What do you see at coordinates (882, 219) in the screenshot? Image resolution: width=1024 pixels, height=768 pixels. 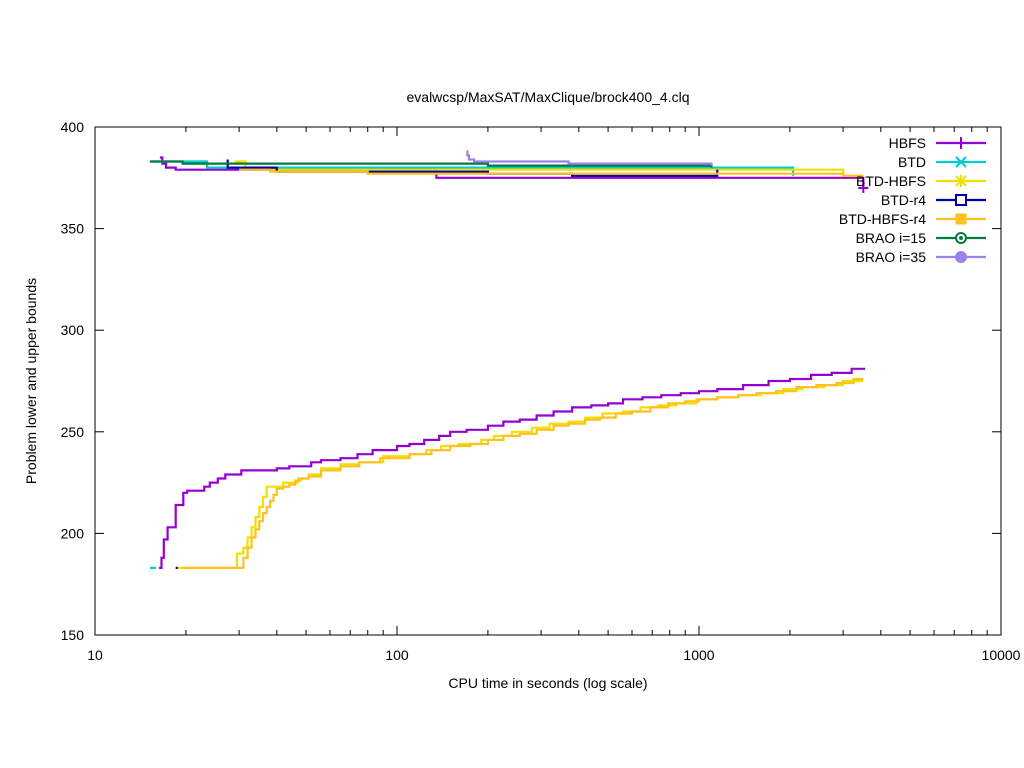 I see `legend-label: BTD-HBFS-r4` at bounding box center [882, 219].